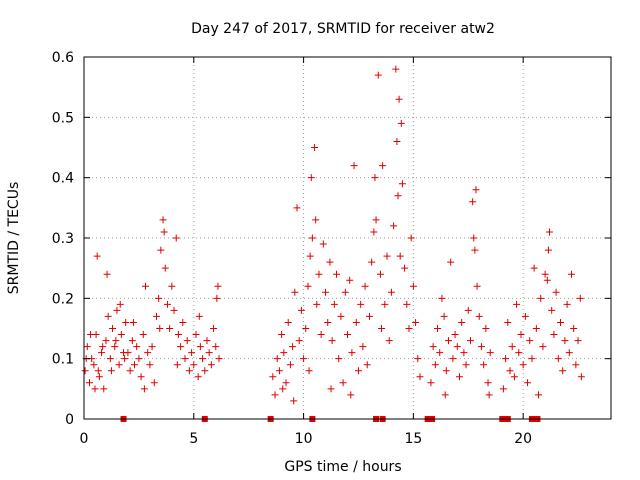 The image size is (640, 480). I want to click on y-tick-label: 0.5, so click(63, 118).